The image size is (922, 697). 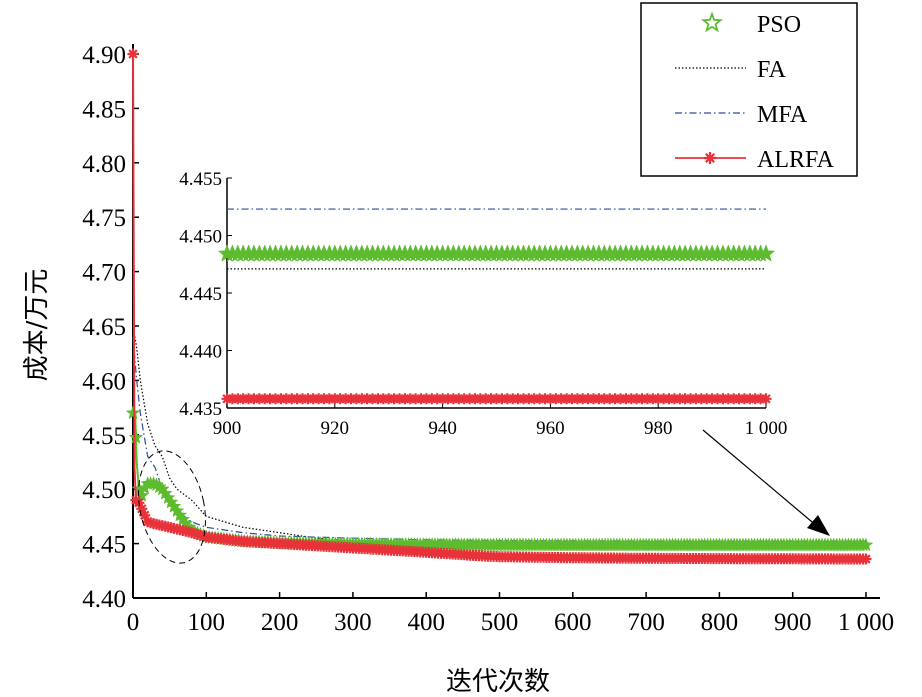 I want to click on y-tick-label: 4.45, so click(x=104, y=545).